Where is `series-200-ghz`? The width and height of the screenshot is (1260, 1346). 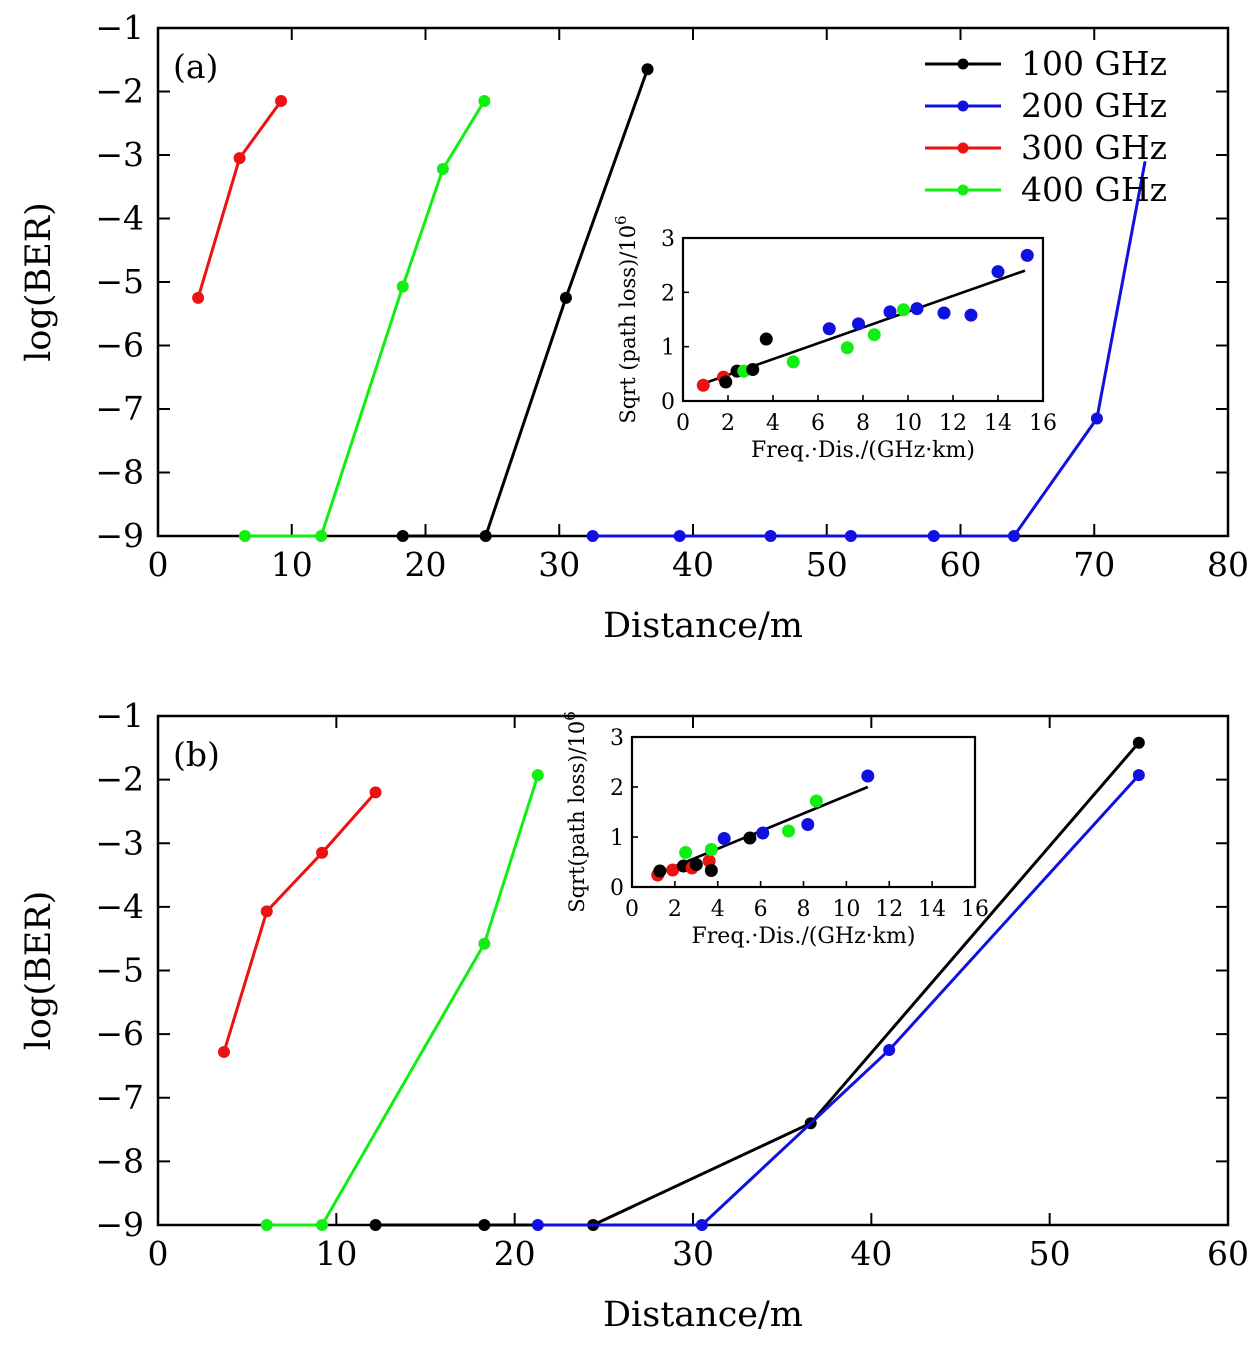 series-200-ghz is located at coordinates (866, 351).